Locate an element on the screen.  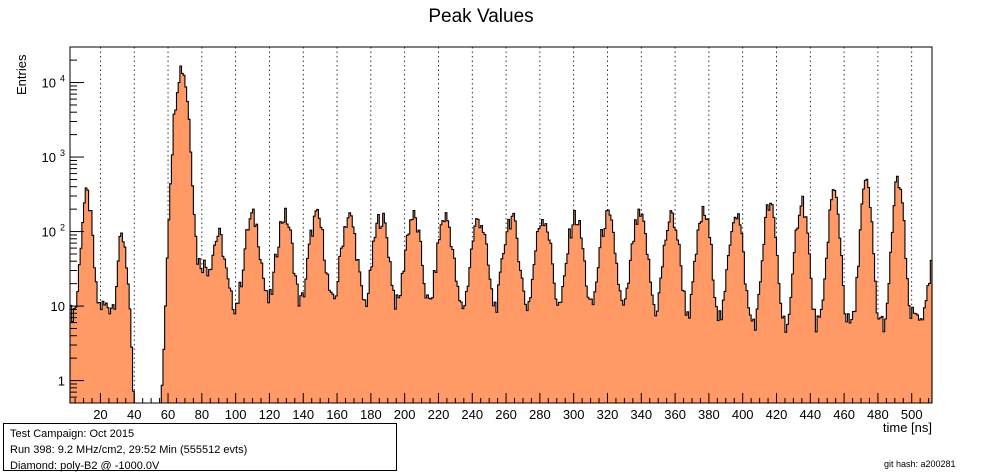
x-tick-label-80: 80 is located at coordinates (202, 414).